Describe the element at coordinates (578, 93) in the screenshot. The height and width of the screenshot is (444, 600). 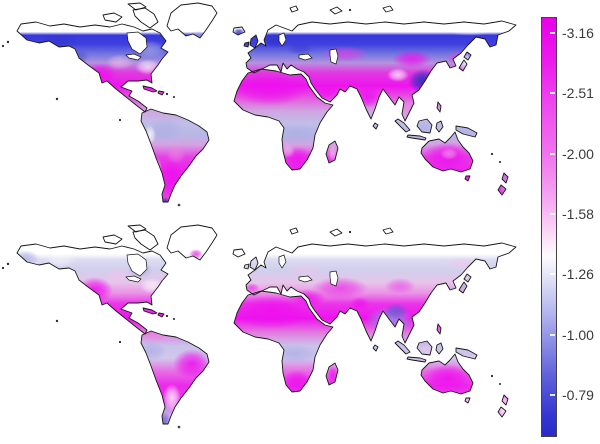
I see `colorbar-tick-label: -2.51` at that location.